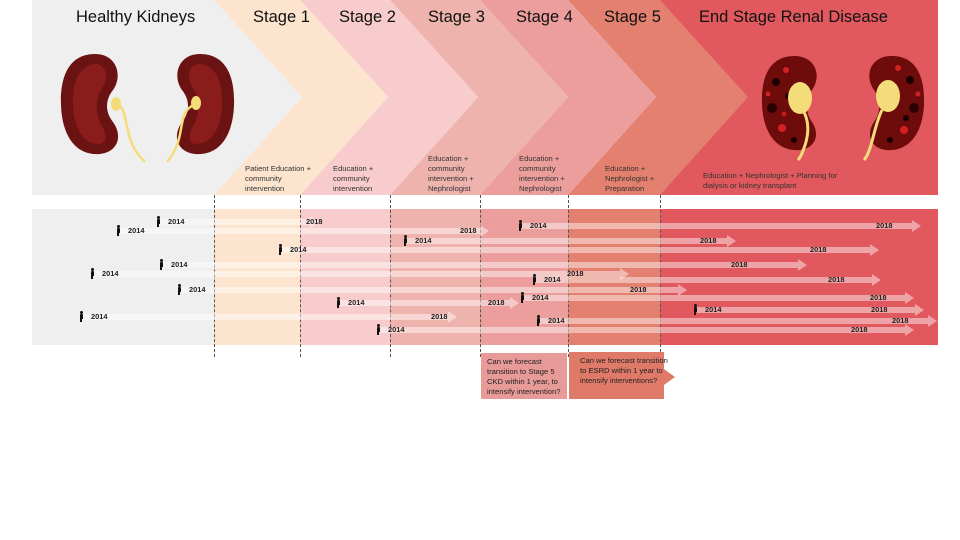 The width and height of the screenshot is (960, 540). What do you see at coordinates (353, 178) in the screenshot?
I see `stage-desc-stage2: Education + community intervention` at bounding box center [353, 178].